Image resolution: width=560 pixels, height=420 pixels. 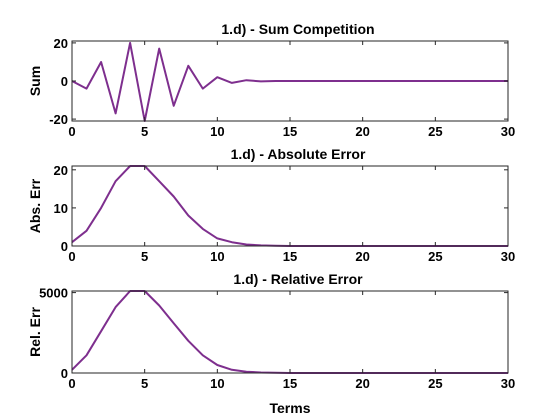 What do you see at coordinates (298, 154) in the screenshot?
I see `plot-title: 1.d) - Absolute Error` at bounding box center [298, 154].